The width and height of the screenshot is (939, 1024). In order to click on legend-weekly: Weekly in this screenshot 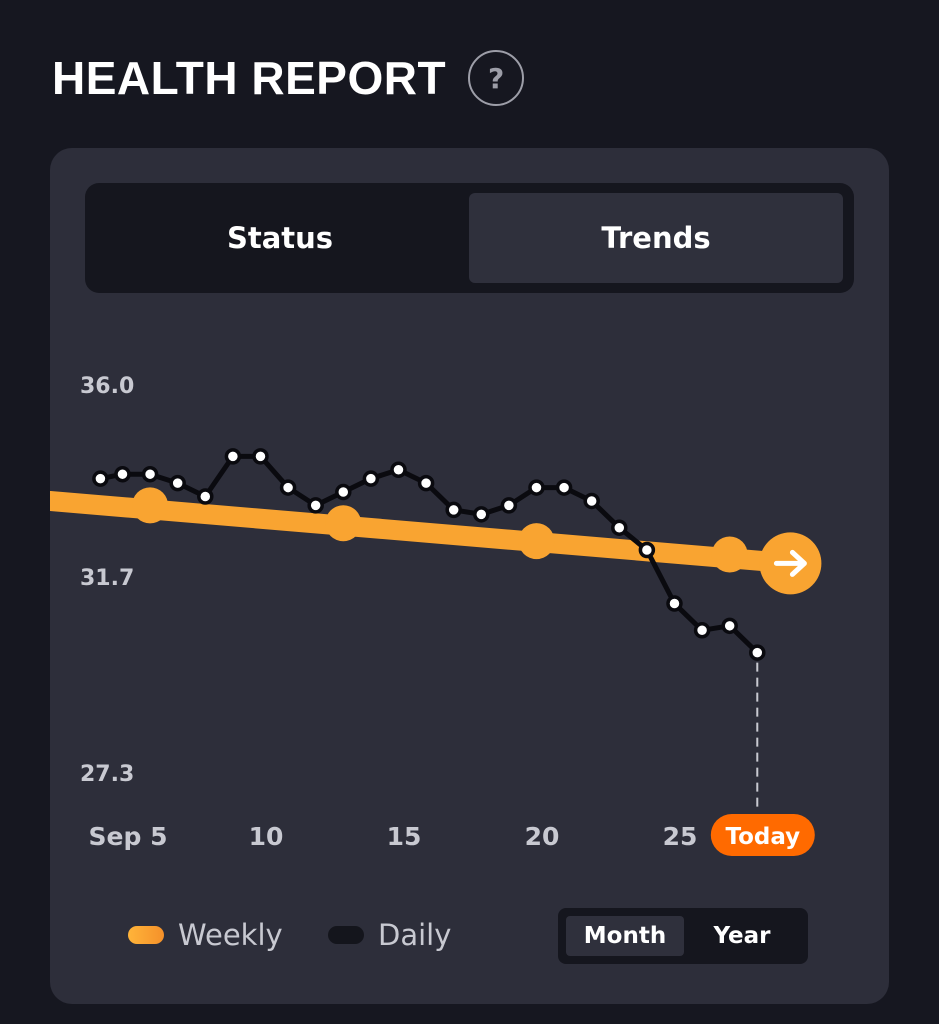, I will do `click(205, 935)`.